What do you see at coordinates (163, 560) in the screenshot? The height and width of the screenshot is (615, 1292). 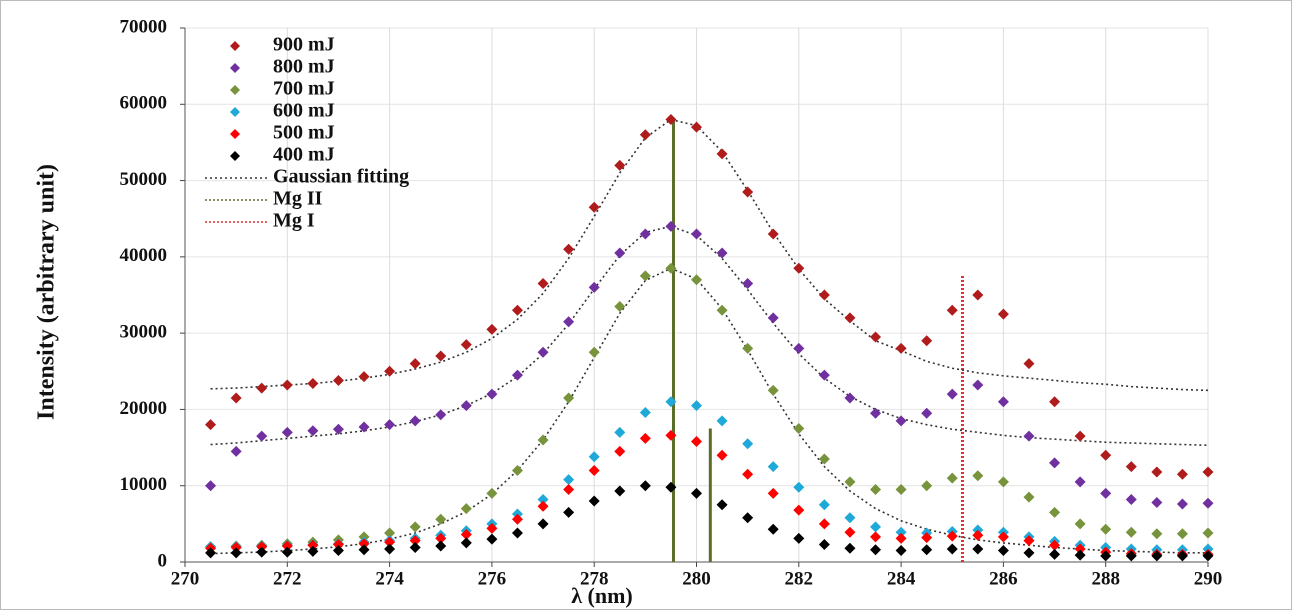 I see `y-tick-label: 0` at bounding box center [163, 560].